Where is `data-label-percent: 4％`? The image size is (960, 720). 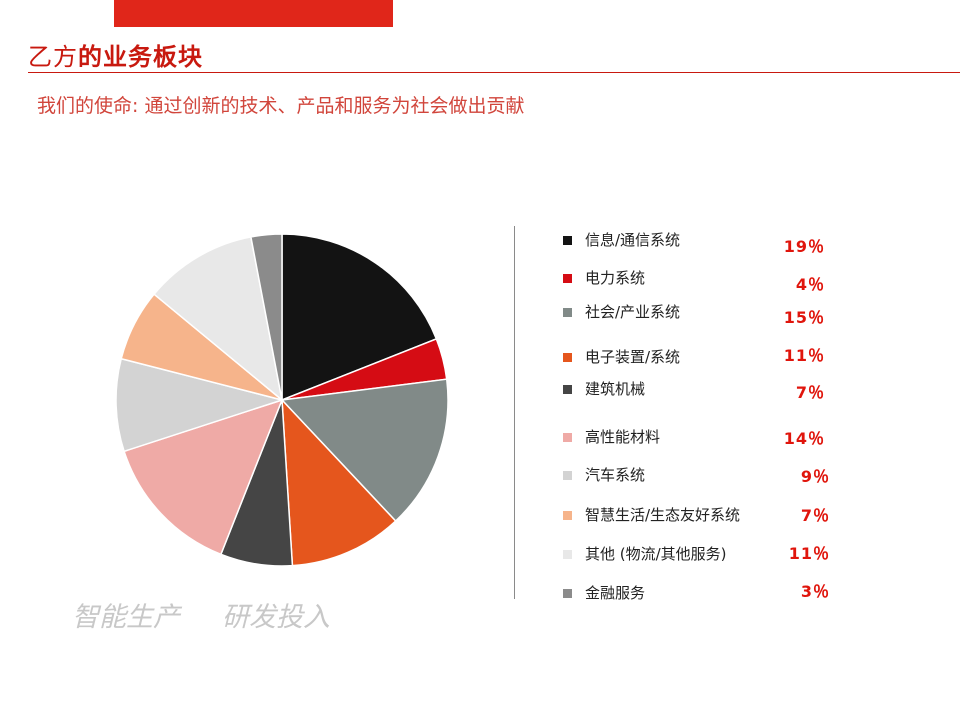 data-label-percent: 4％ is located at coordinates (810, 284).